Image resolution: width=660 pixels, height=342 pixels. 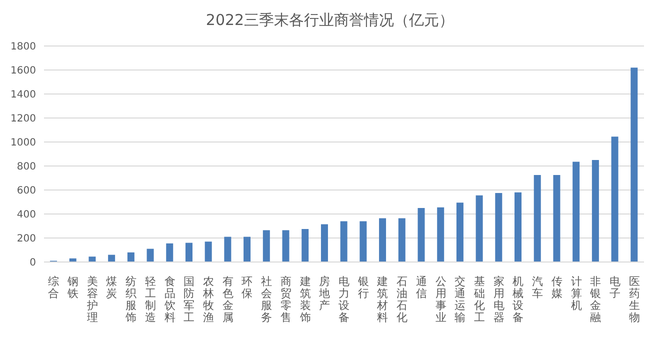 I want to click on x-tick-label: 基础化工, so click(x=478, y=299).